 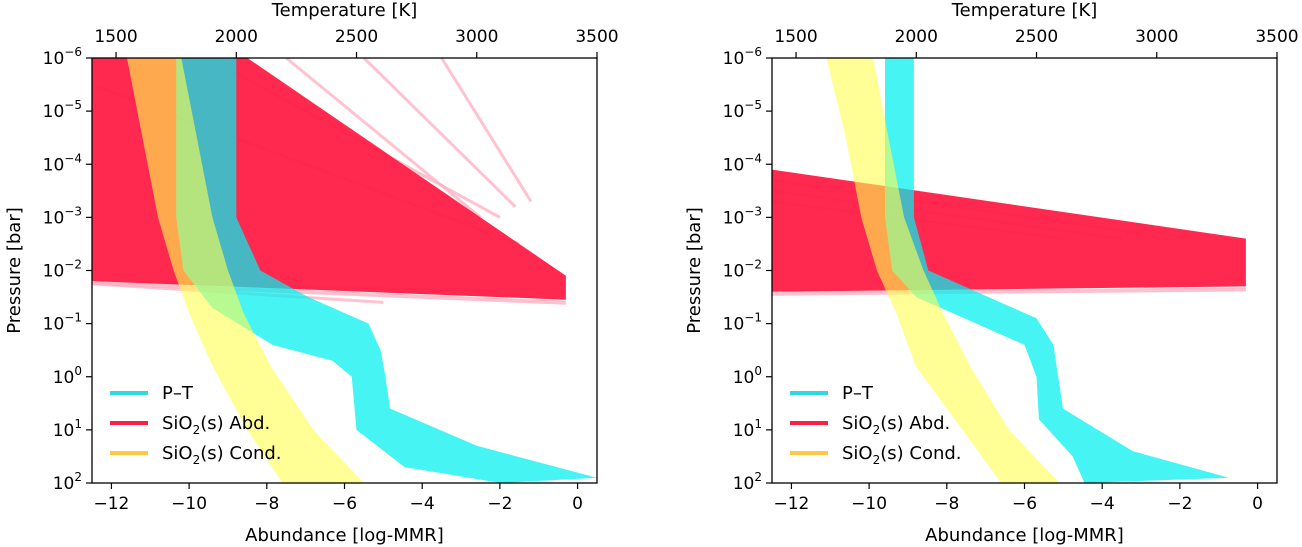 I want to click on panel-right-legend-cond-sub: 2, so click(x=877, y=460).